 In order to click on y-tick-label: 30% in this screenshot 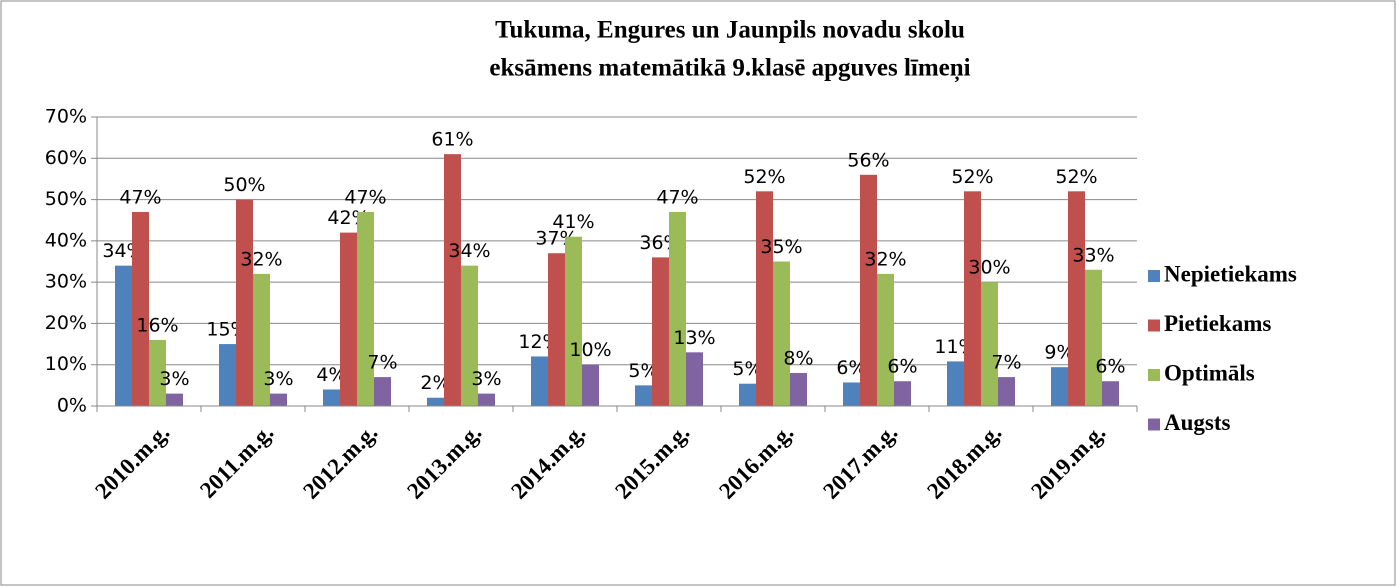, I will do `click(66, 282)`.